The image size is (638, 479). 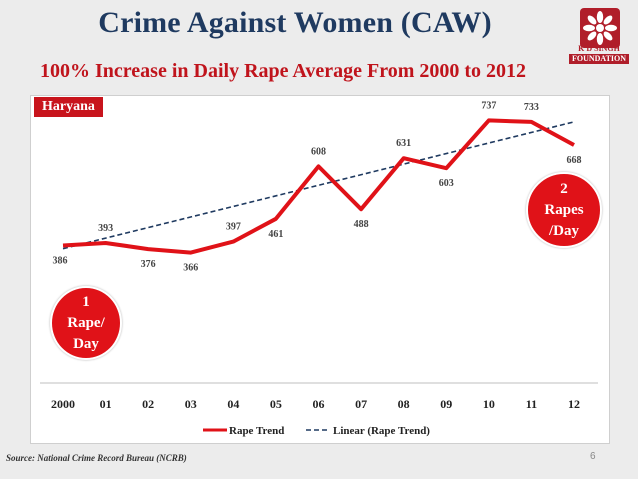 What do you see at coordinates (531, 404) in the screenshot?
I see `x-tick-label: 11` at bounding box center [531, 404].